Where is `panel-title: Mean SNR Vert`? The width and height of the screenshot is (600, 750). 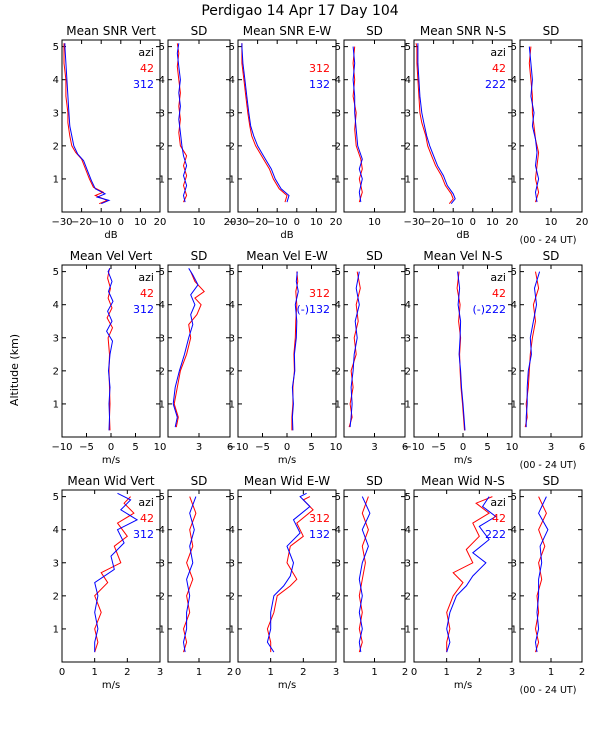
panel-title: Mean SNR Vert is located at coordinates (111, 31).